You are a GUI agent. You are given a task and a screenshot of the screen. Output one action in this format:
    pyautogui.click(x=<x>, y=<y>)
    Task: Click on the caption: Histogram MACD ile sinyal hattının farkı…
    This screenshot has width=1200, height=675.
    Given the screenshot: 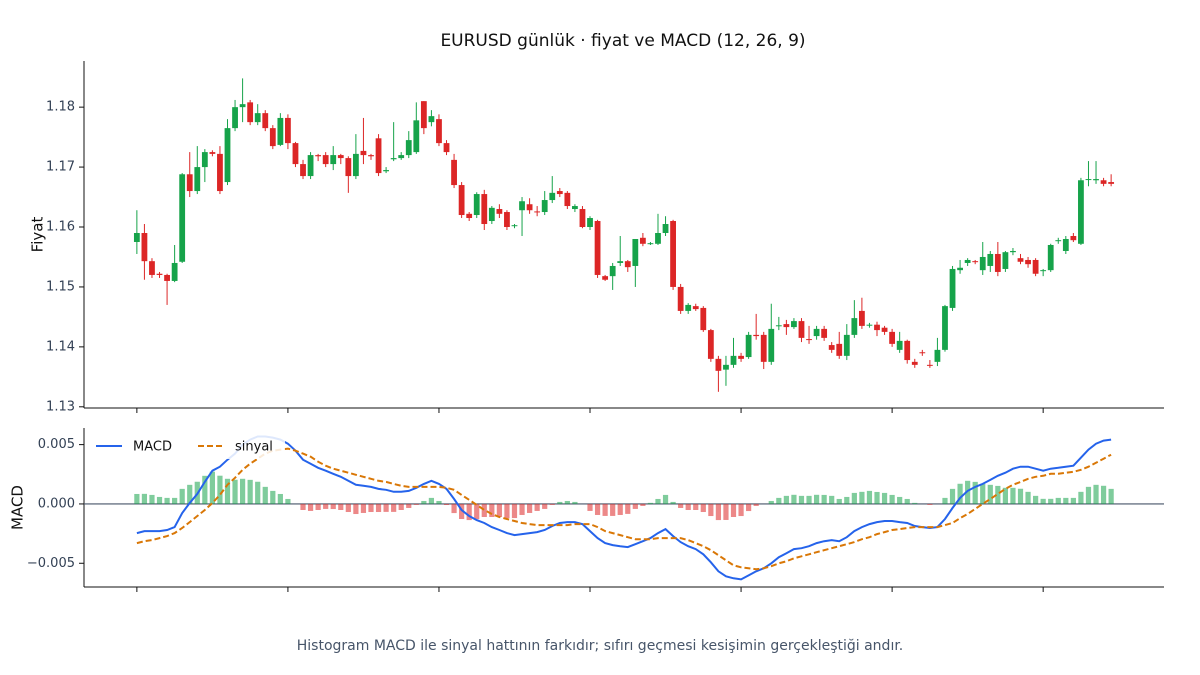 What is the action you would take?
    pyautogui.click(x=600, y=646)
    